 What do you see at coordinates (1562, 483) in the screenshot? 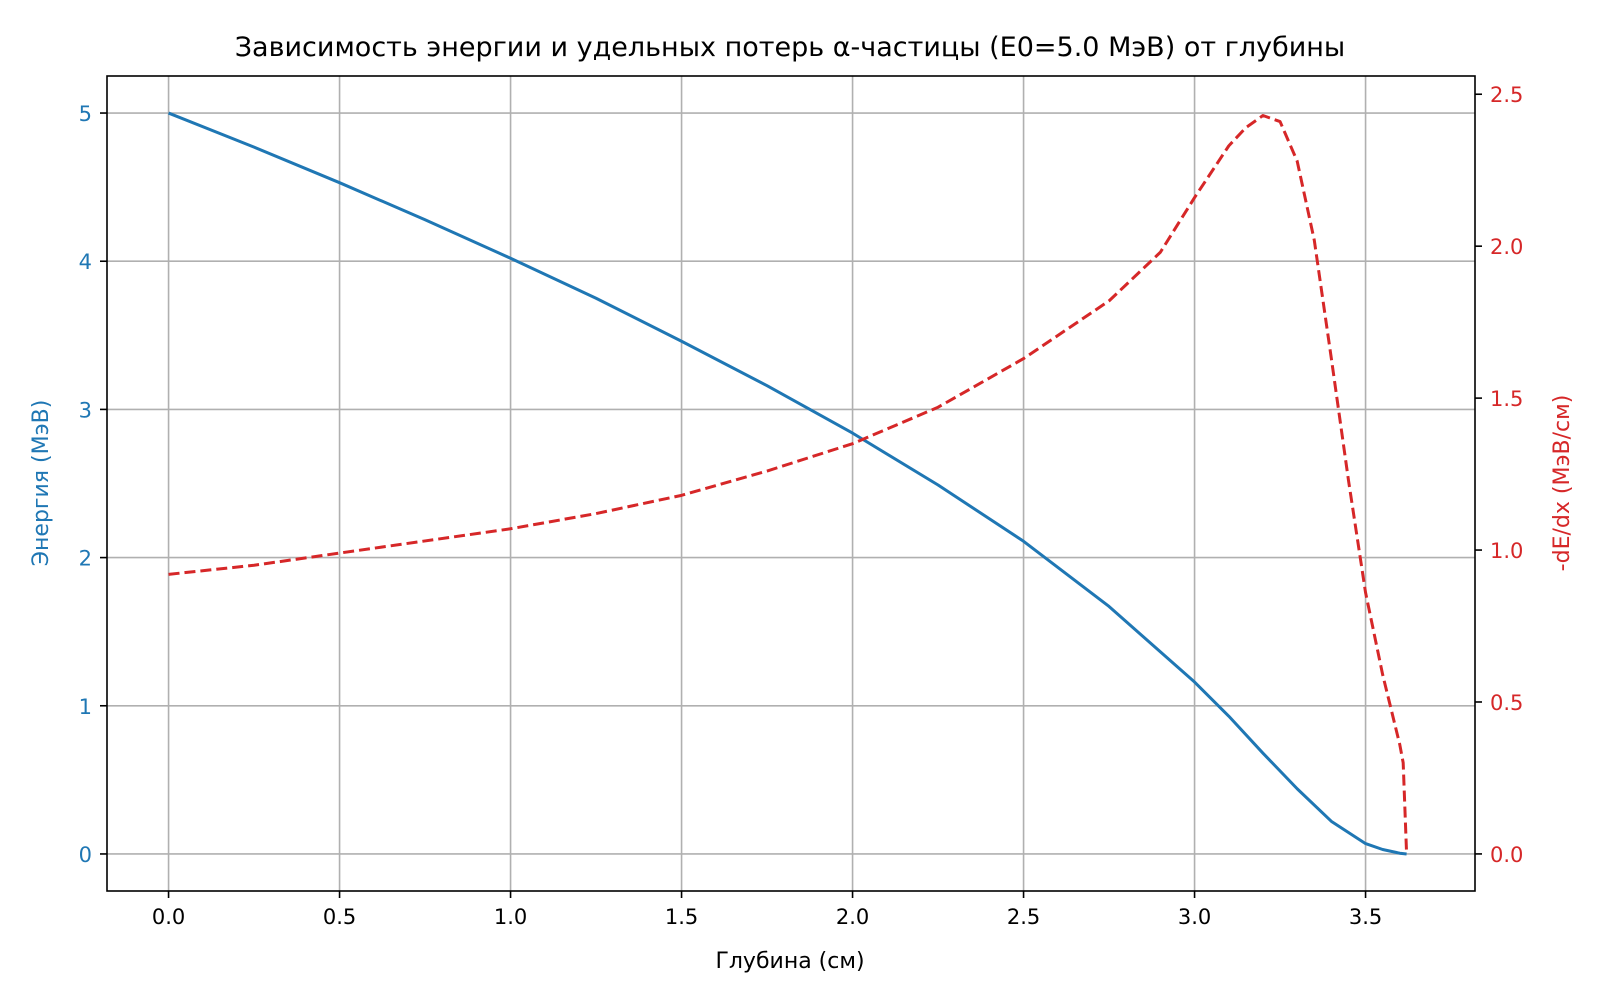
I see `y-right-axis-label: -dE/dx (МэВ/см)` at bounding box center [1562, 483].